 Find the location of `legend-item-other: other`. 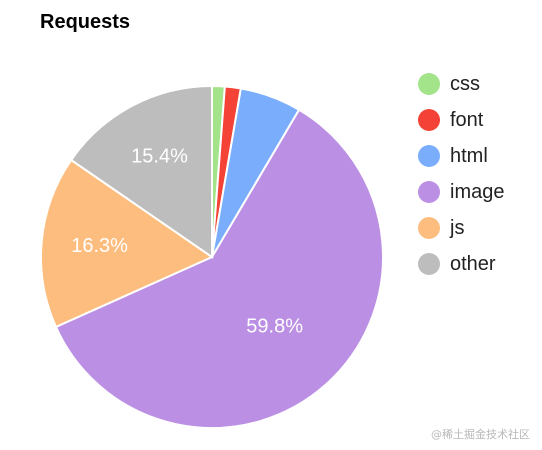

legend-item-other: other is located at coordinates (461, 264).